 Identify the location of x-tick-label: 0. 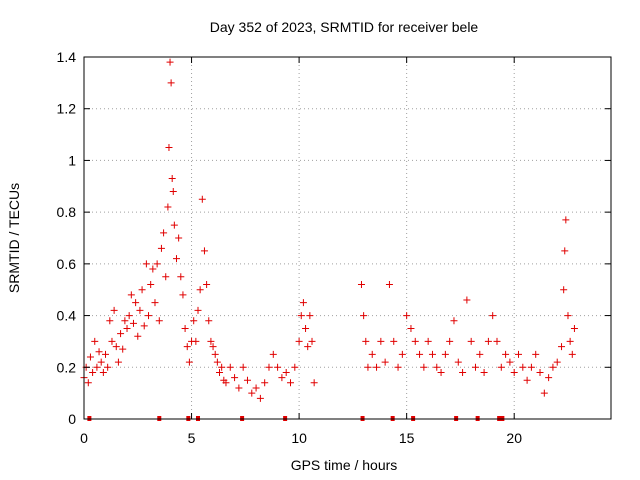
(84, 438).